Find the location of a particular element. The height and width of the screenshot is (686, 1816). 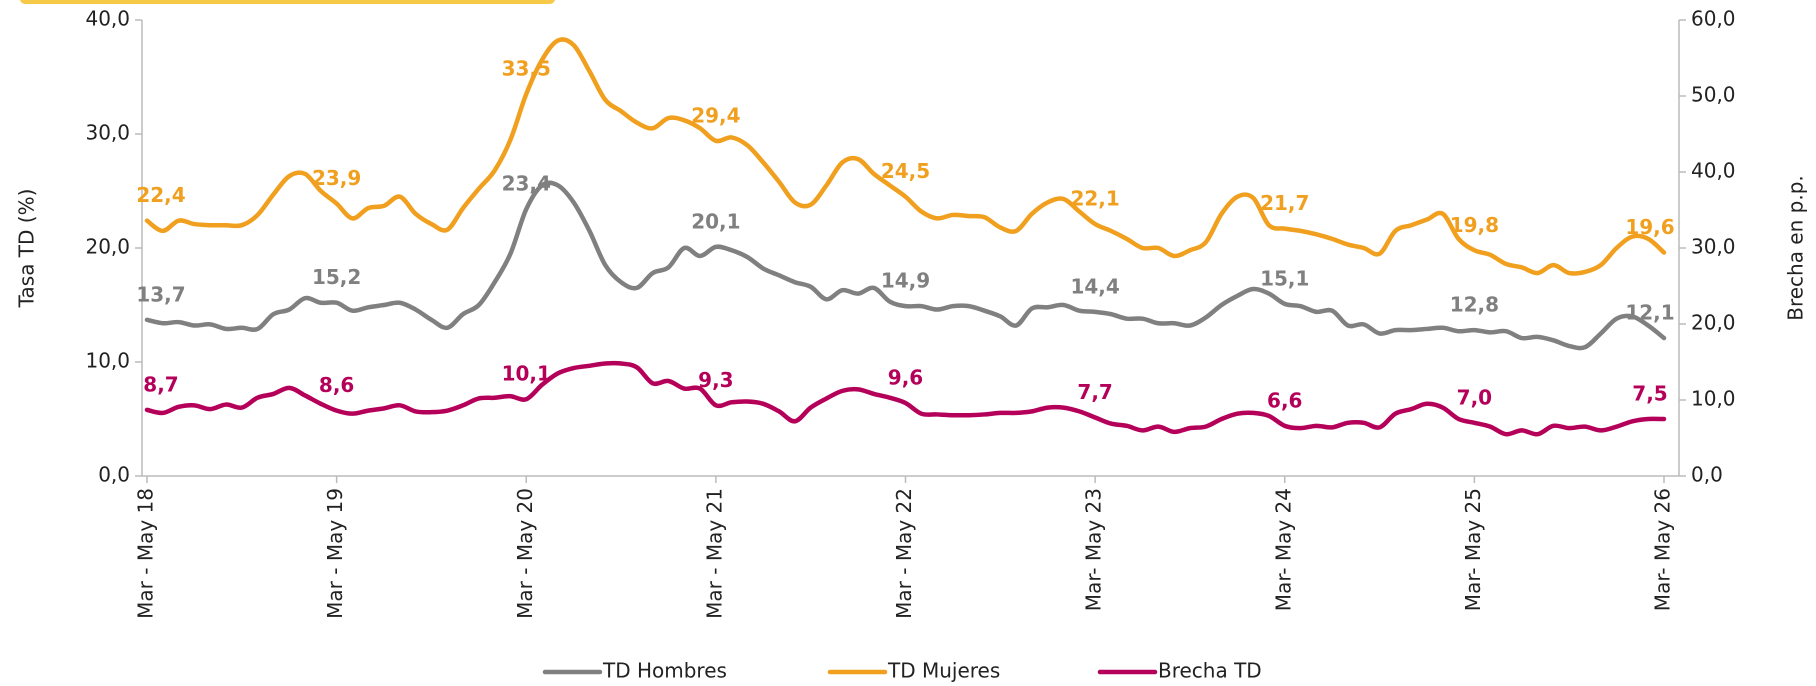

y2-tick-label: 40,0 is located at coordinates (1713, 171).